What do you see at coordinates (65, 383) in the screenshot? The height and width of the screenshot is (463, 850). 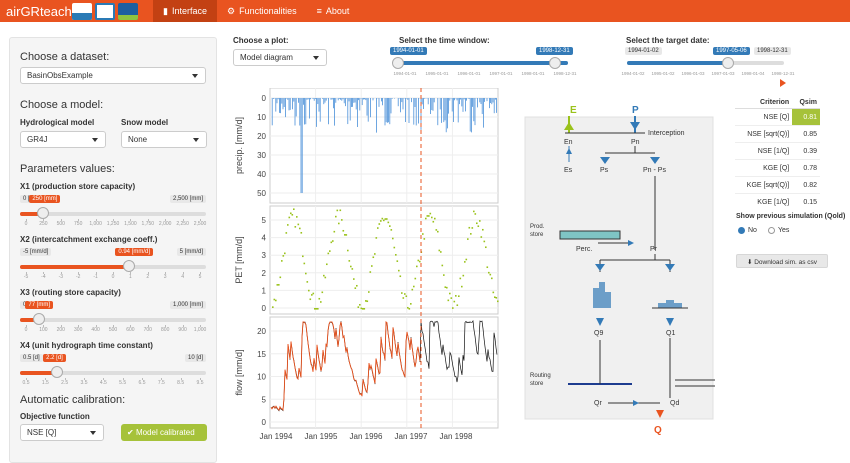 I see `slider-tick-label: 2.5` at bounding box center [65, 383].